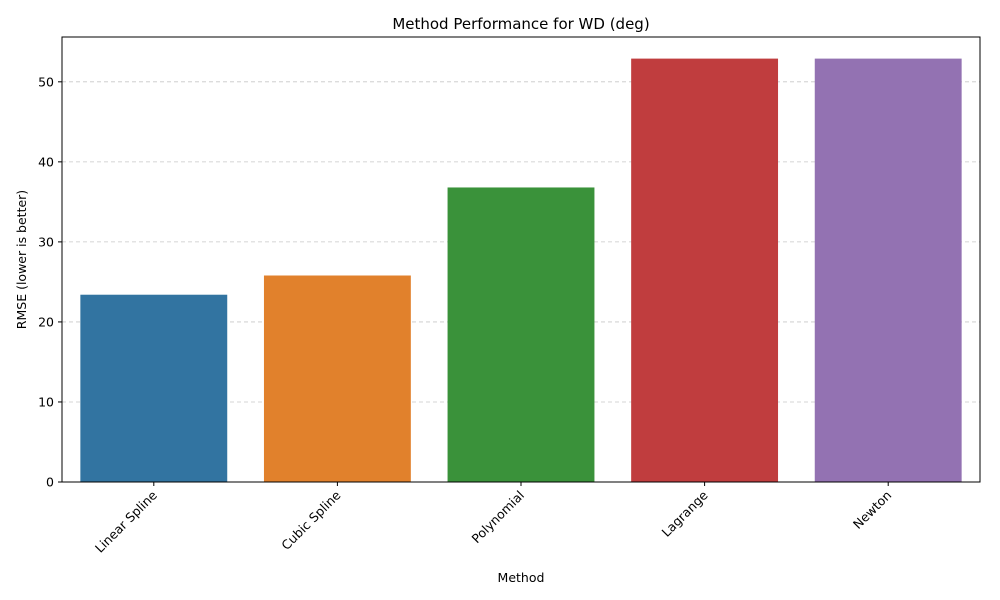 The height and width of the screenshot is (600, 1000). What do you see at coordinates (46, 81) in the screenshot?
I see `y-tick-label: 50` at bounding box center [46, 81].